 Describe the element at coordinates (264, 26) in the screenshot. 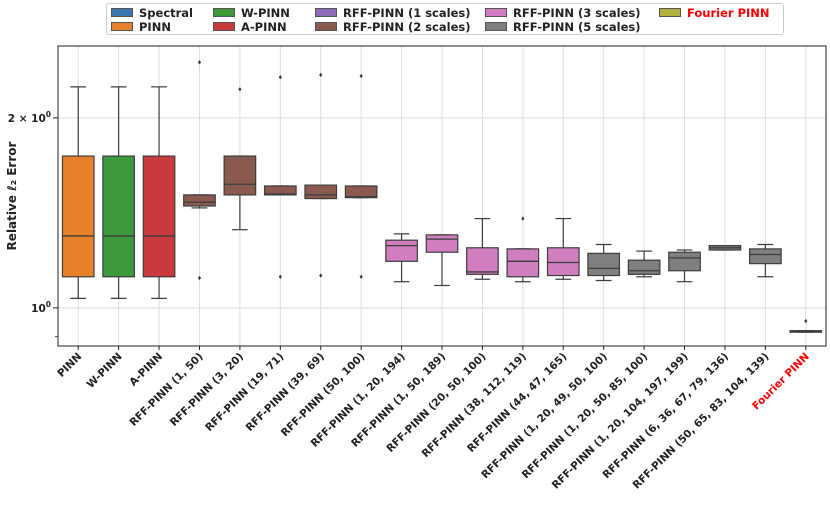

I see `legend-label: A-PINN` at that location.